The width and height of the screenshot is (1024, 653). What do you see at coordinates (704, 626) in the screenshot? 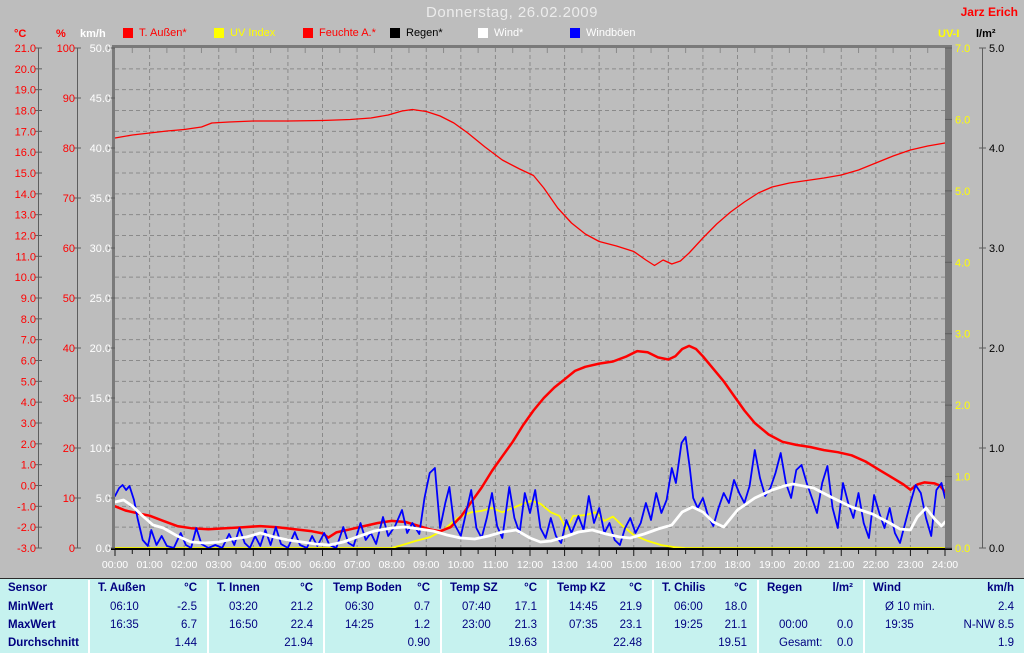
I see `table-cell-tchilis: 19:25 21.1` at bounding box center [704, 626].